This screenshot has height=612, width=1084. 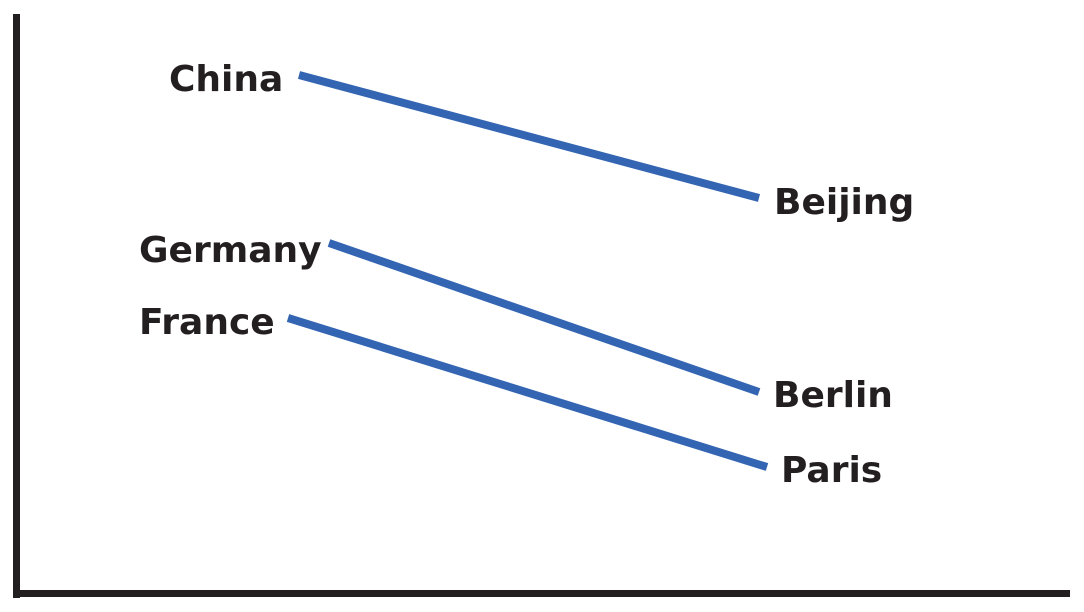 What do you see at coordinates (541, 593) in the screenshot?
I see `horizontal-axis` at bounding box center [541, 593].